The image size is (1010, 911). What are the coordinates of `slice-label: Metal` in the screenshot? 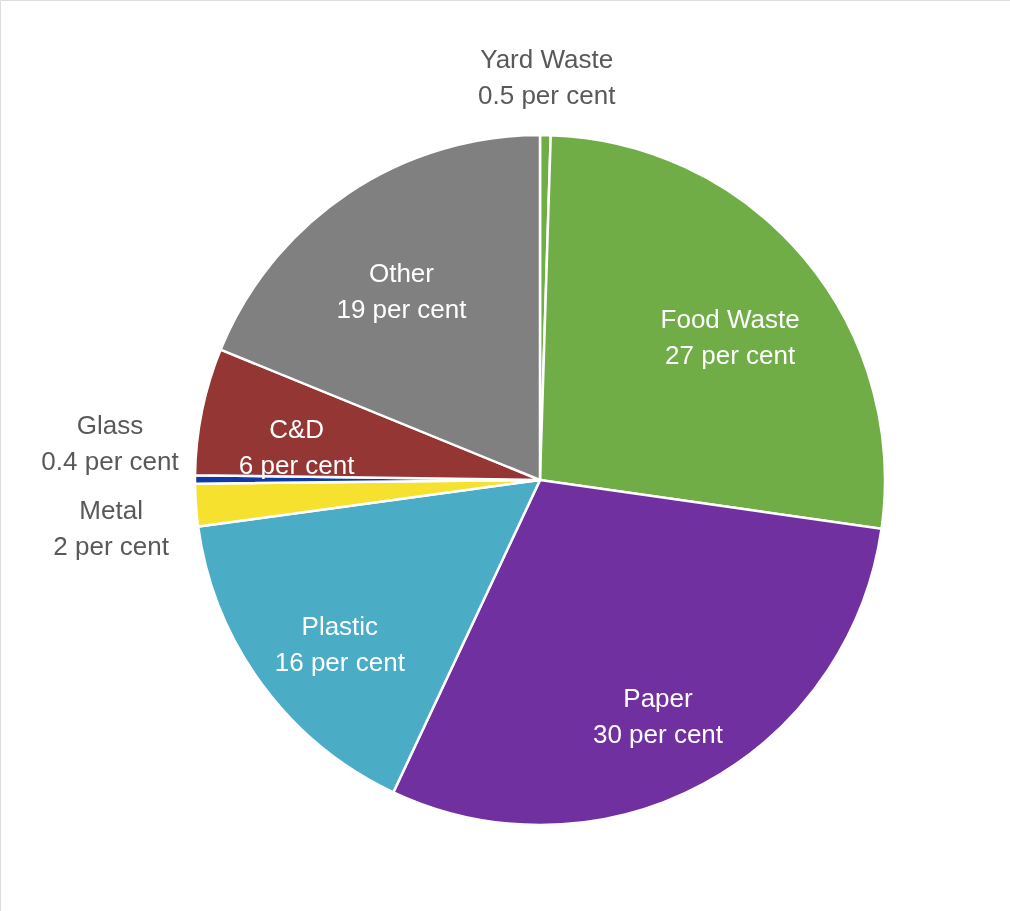 It's located at (111, 510).